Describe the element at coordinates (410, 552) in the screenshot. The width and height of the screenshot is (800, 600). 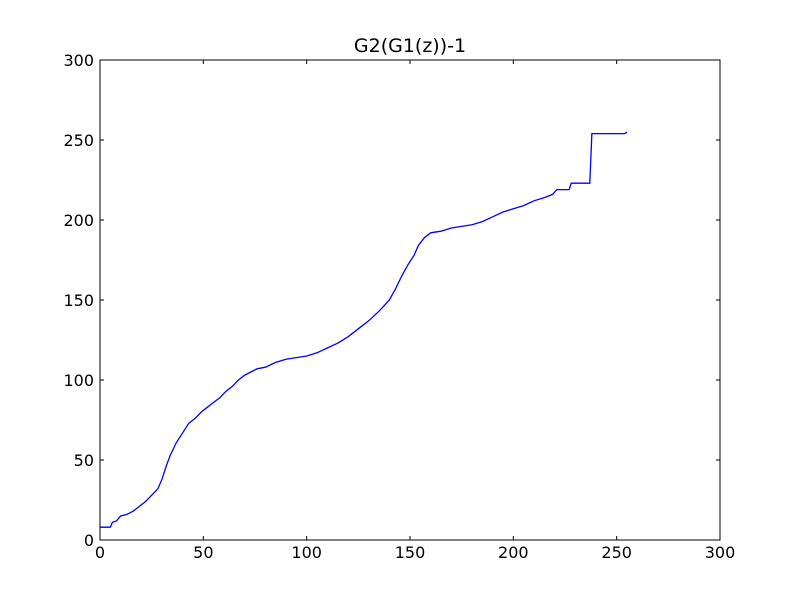
I see `x-tick-label-3: 150` at that location.